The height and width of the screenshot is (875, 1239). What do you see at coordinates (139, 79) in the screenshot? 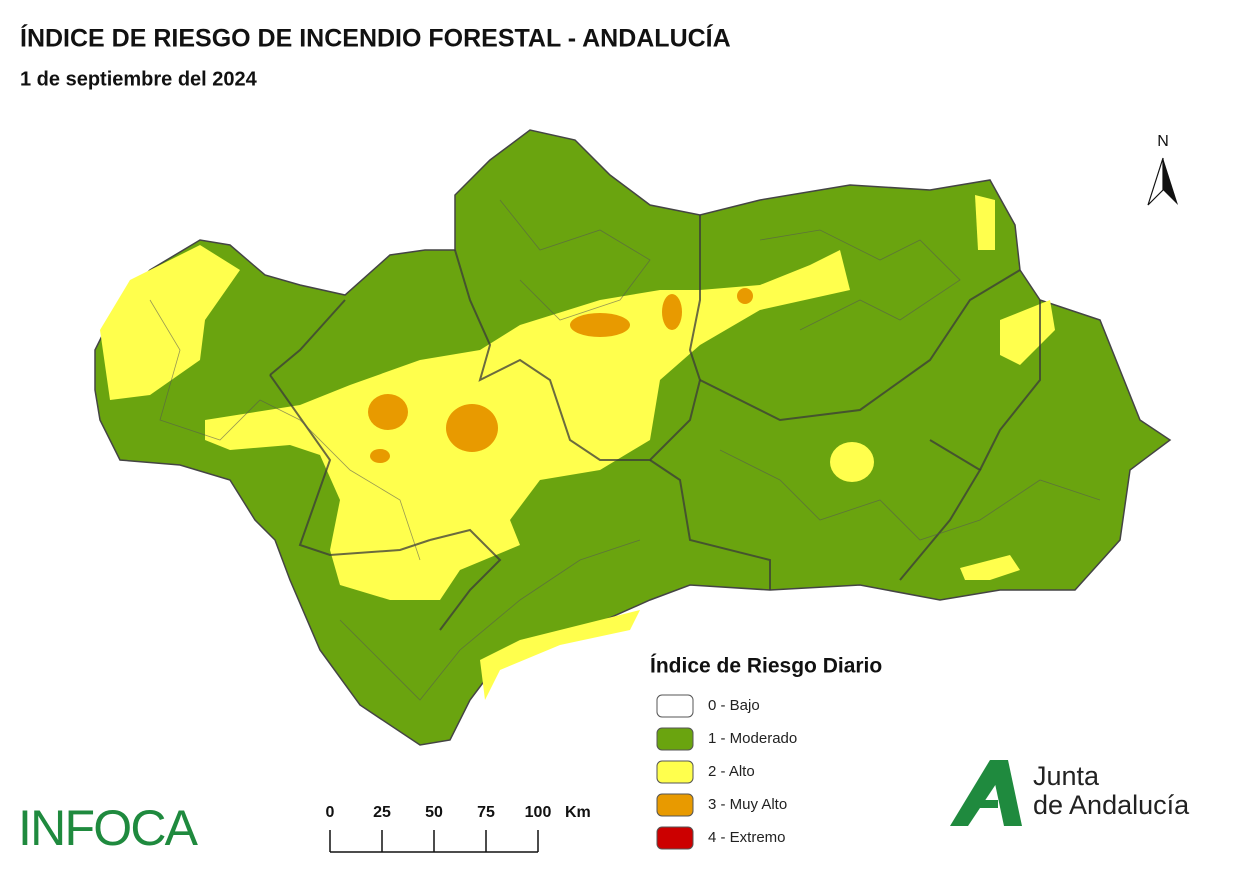
I see `subtitle: 1 de septiembre del 2024` at bounding box center [139, 79].